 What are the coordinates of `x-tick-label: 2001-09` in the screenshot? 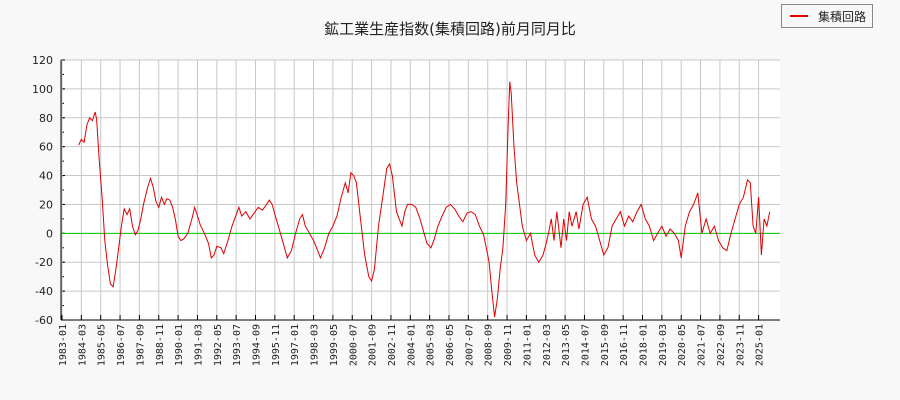 It's located at (373, 345).